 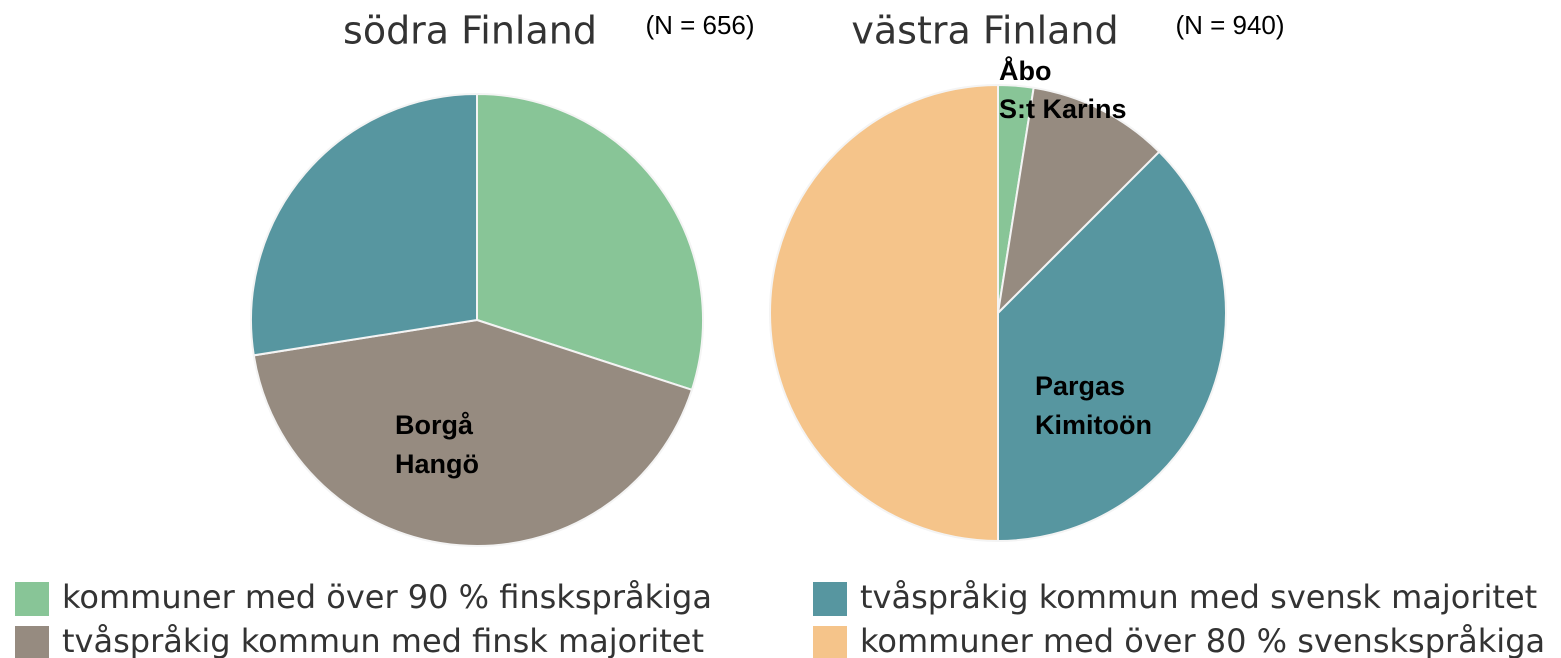 What do you see at coordinates (1198, 597) in the screenshot?
I see `legend-label: tvåspråkig kommun med svensk majoritet` at bounding box center [1198, 597].